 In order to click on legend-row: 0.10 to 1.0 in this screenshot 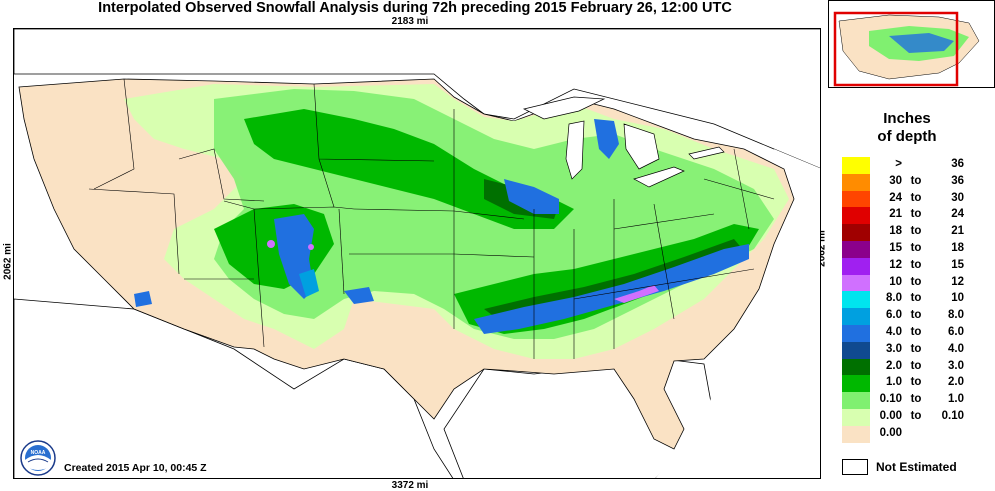, I will do `click(912, 400)`.